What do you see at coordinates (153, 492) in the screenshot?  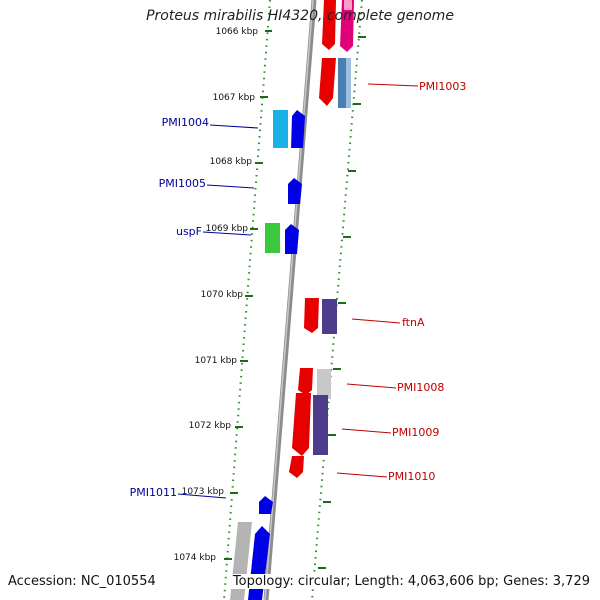 I see `gene-label-pmi1011: PMI1011` at bounding box center [153, 492].